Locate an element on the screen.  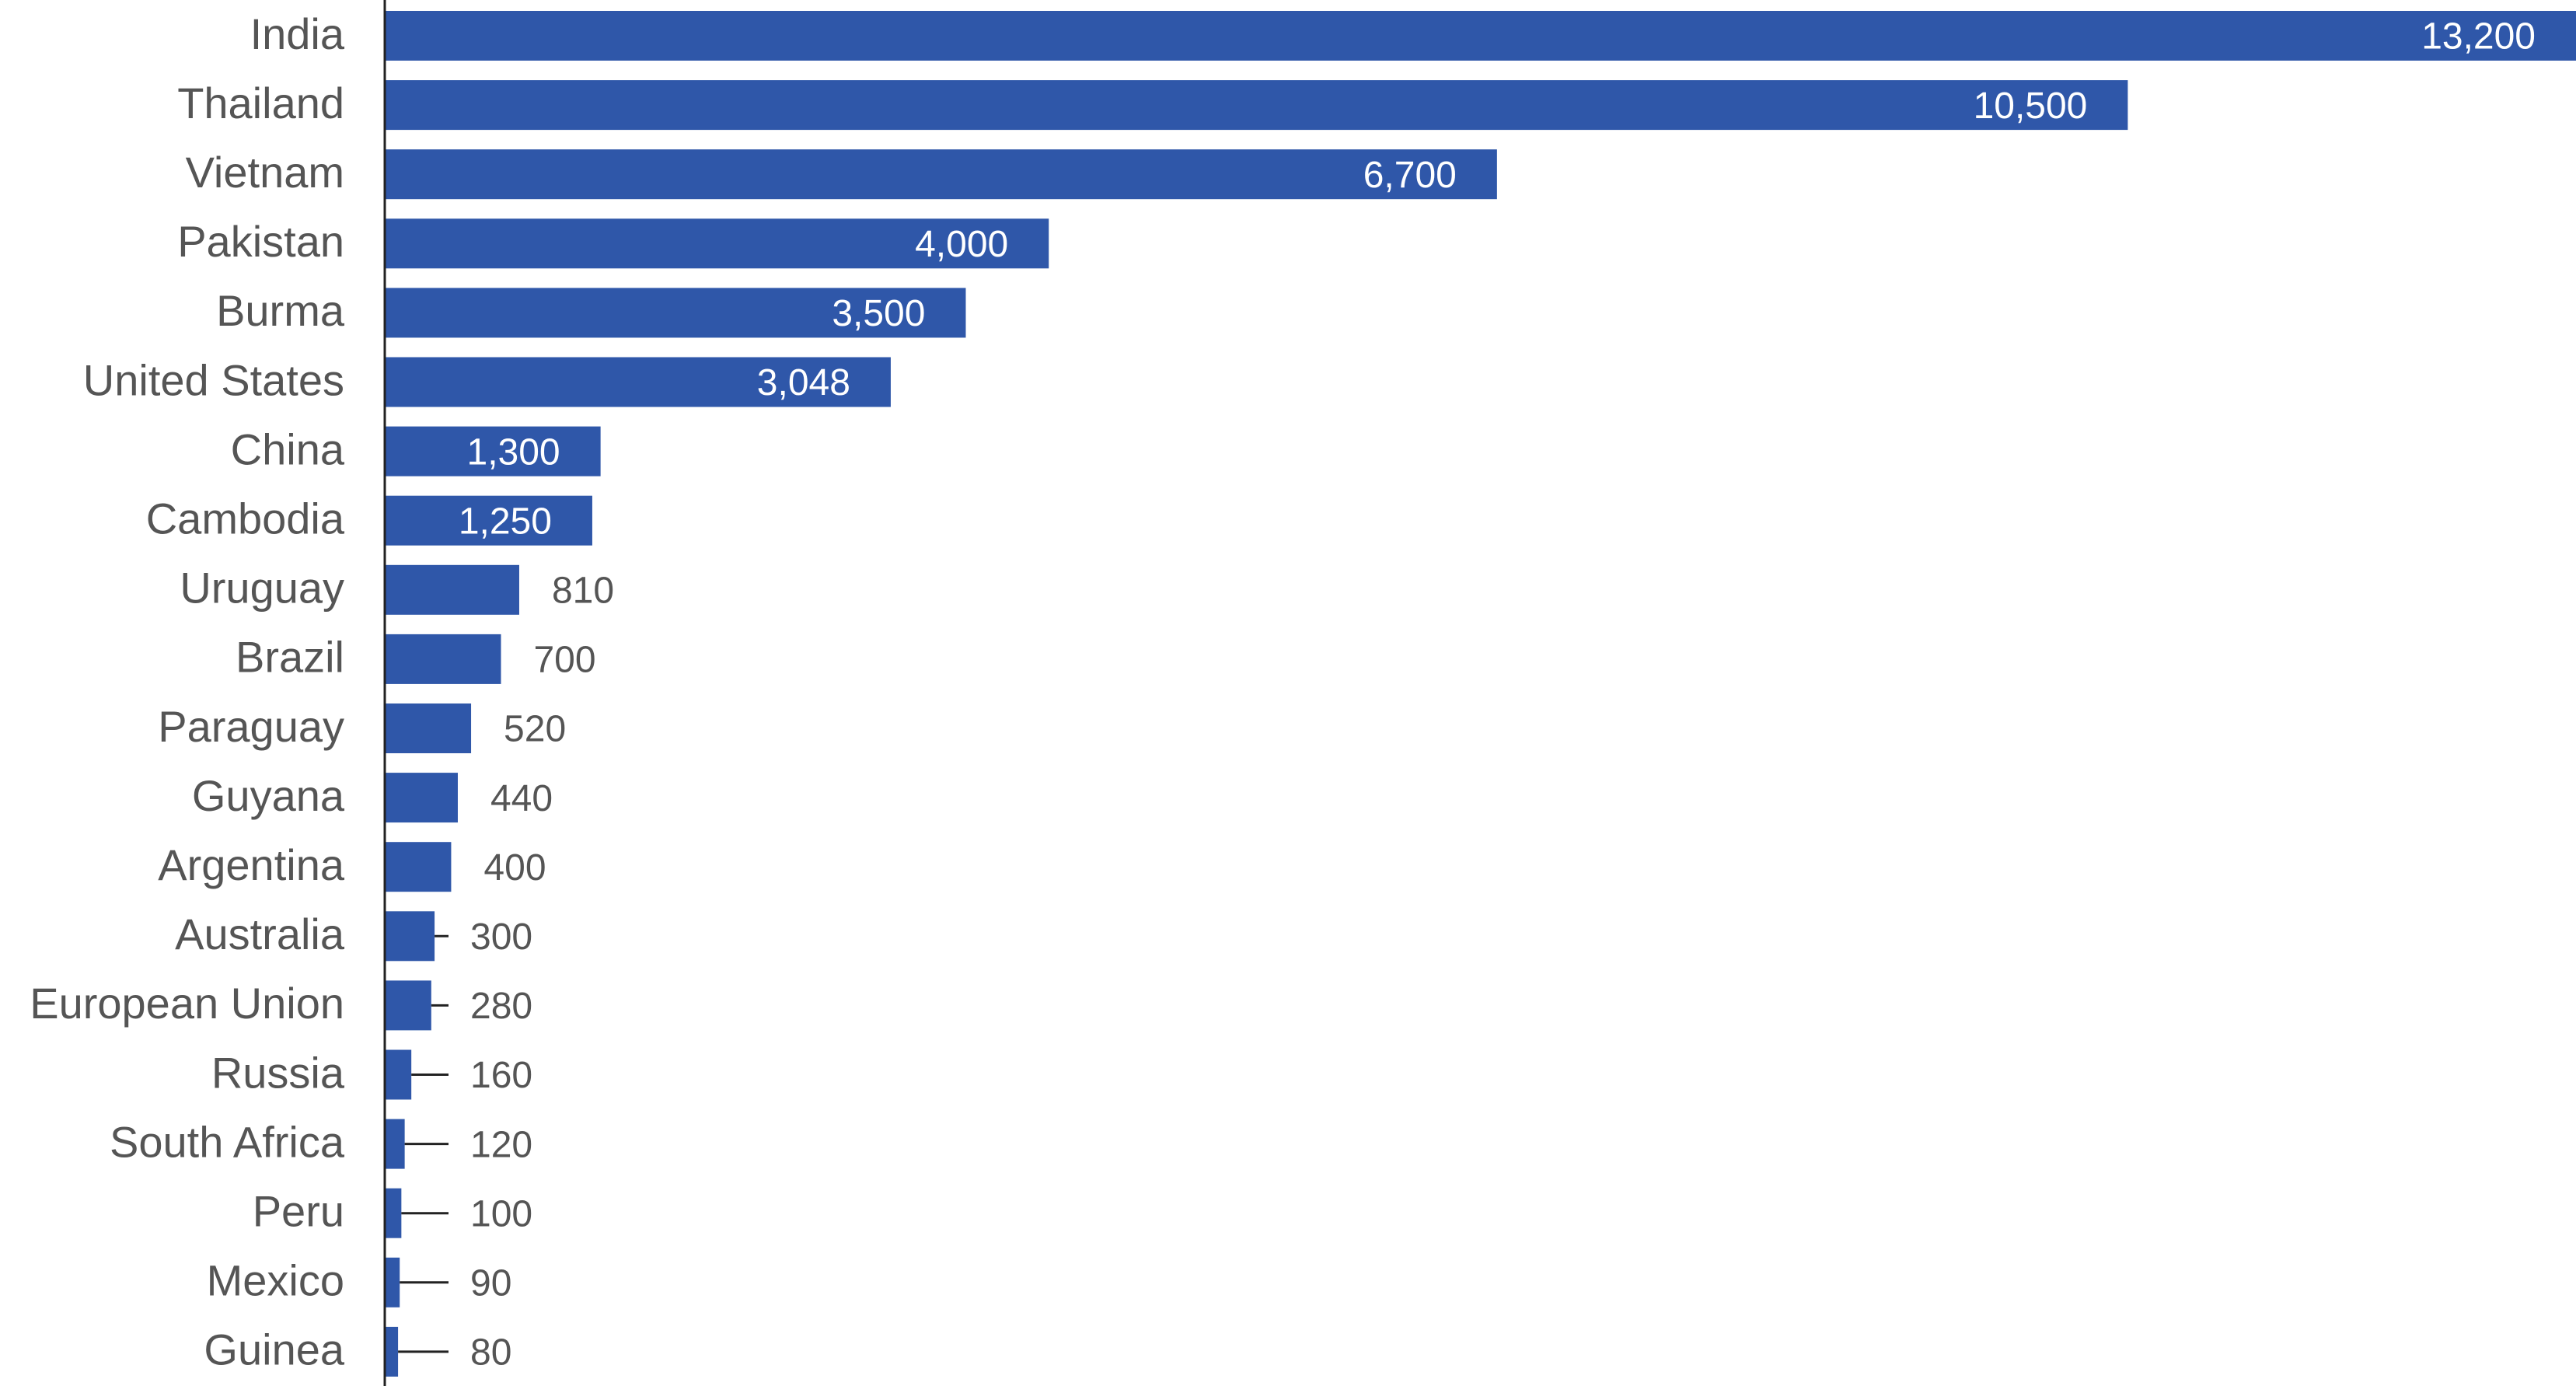
category-label-guinea: Guinea is located at coordinates (274, 1349).